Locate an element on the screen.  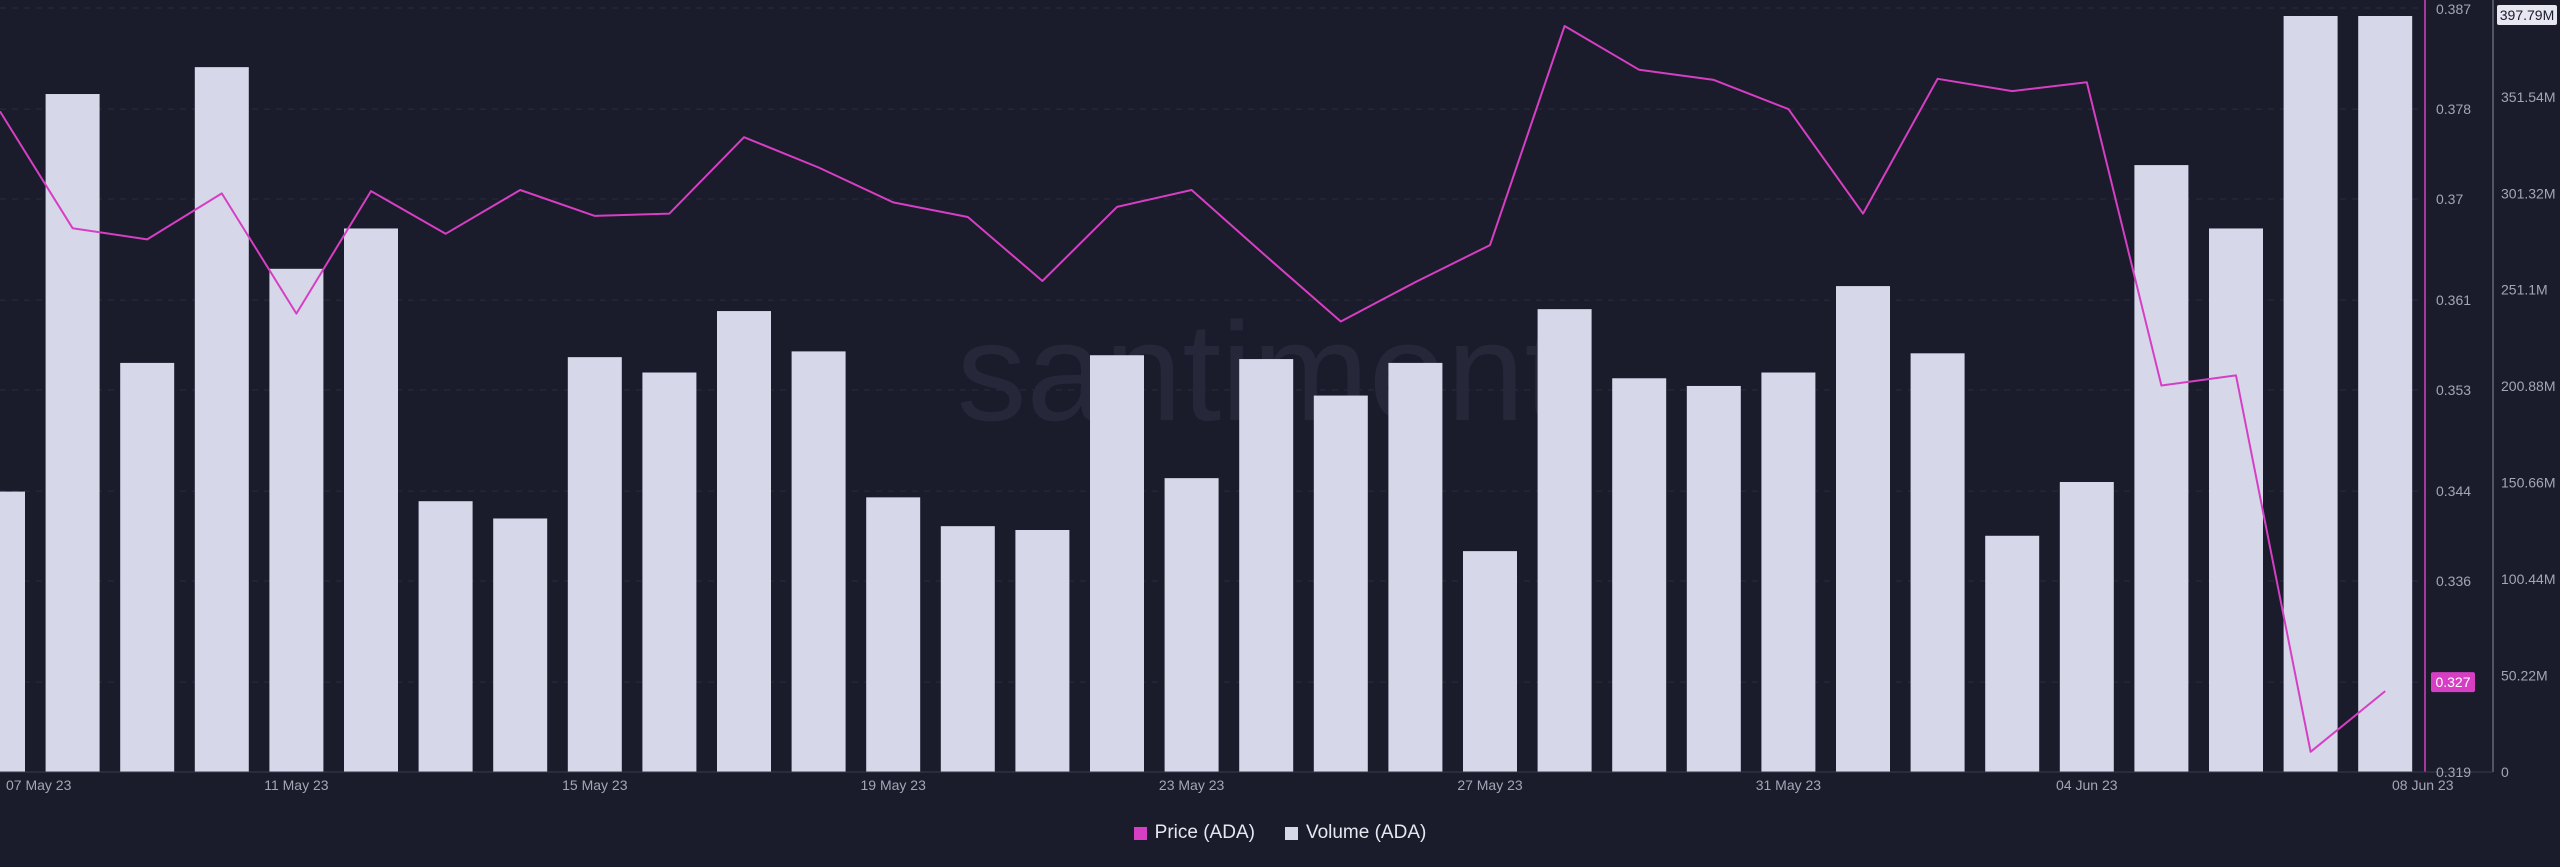
legend-price-label: Price (ADA) is located at coordinates (1204, 832).